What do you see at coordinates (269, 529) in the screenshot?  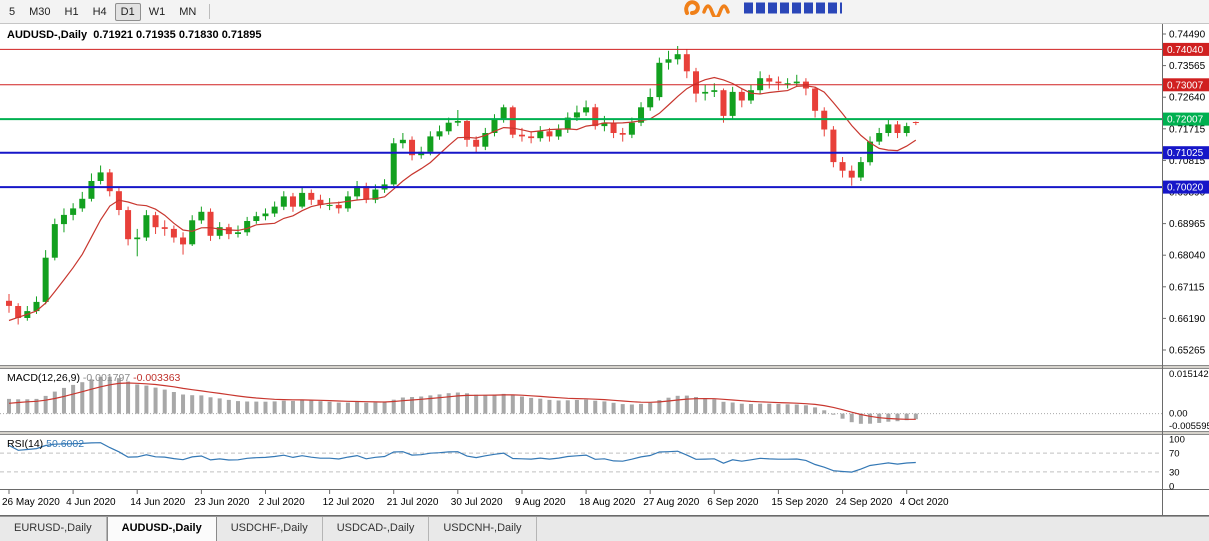 I see `chart-tab-usdchf-daily: USDCHF-,Daily` at bounding box center [269, 529].